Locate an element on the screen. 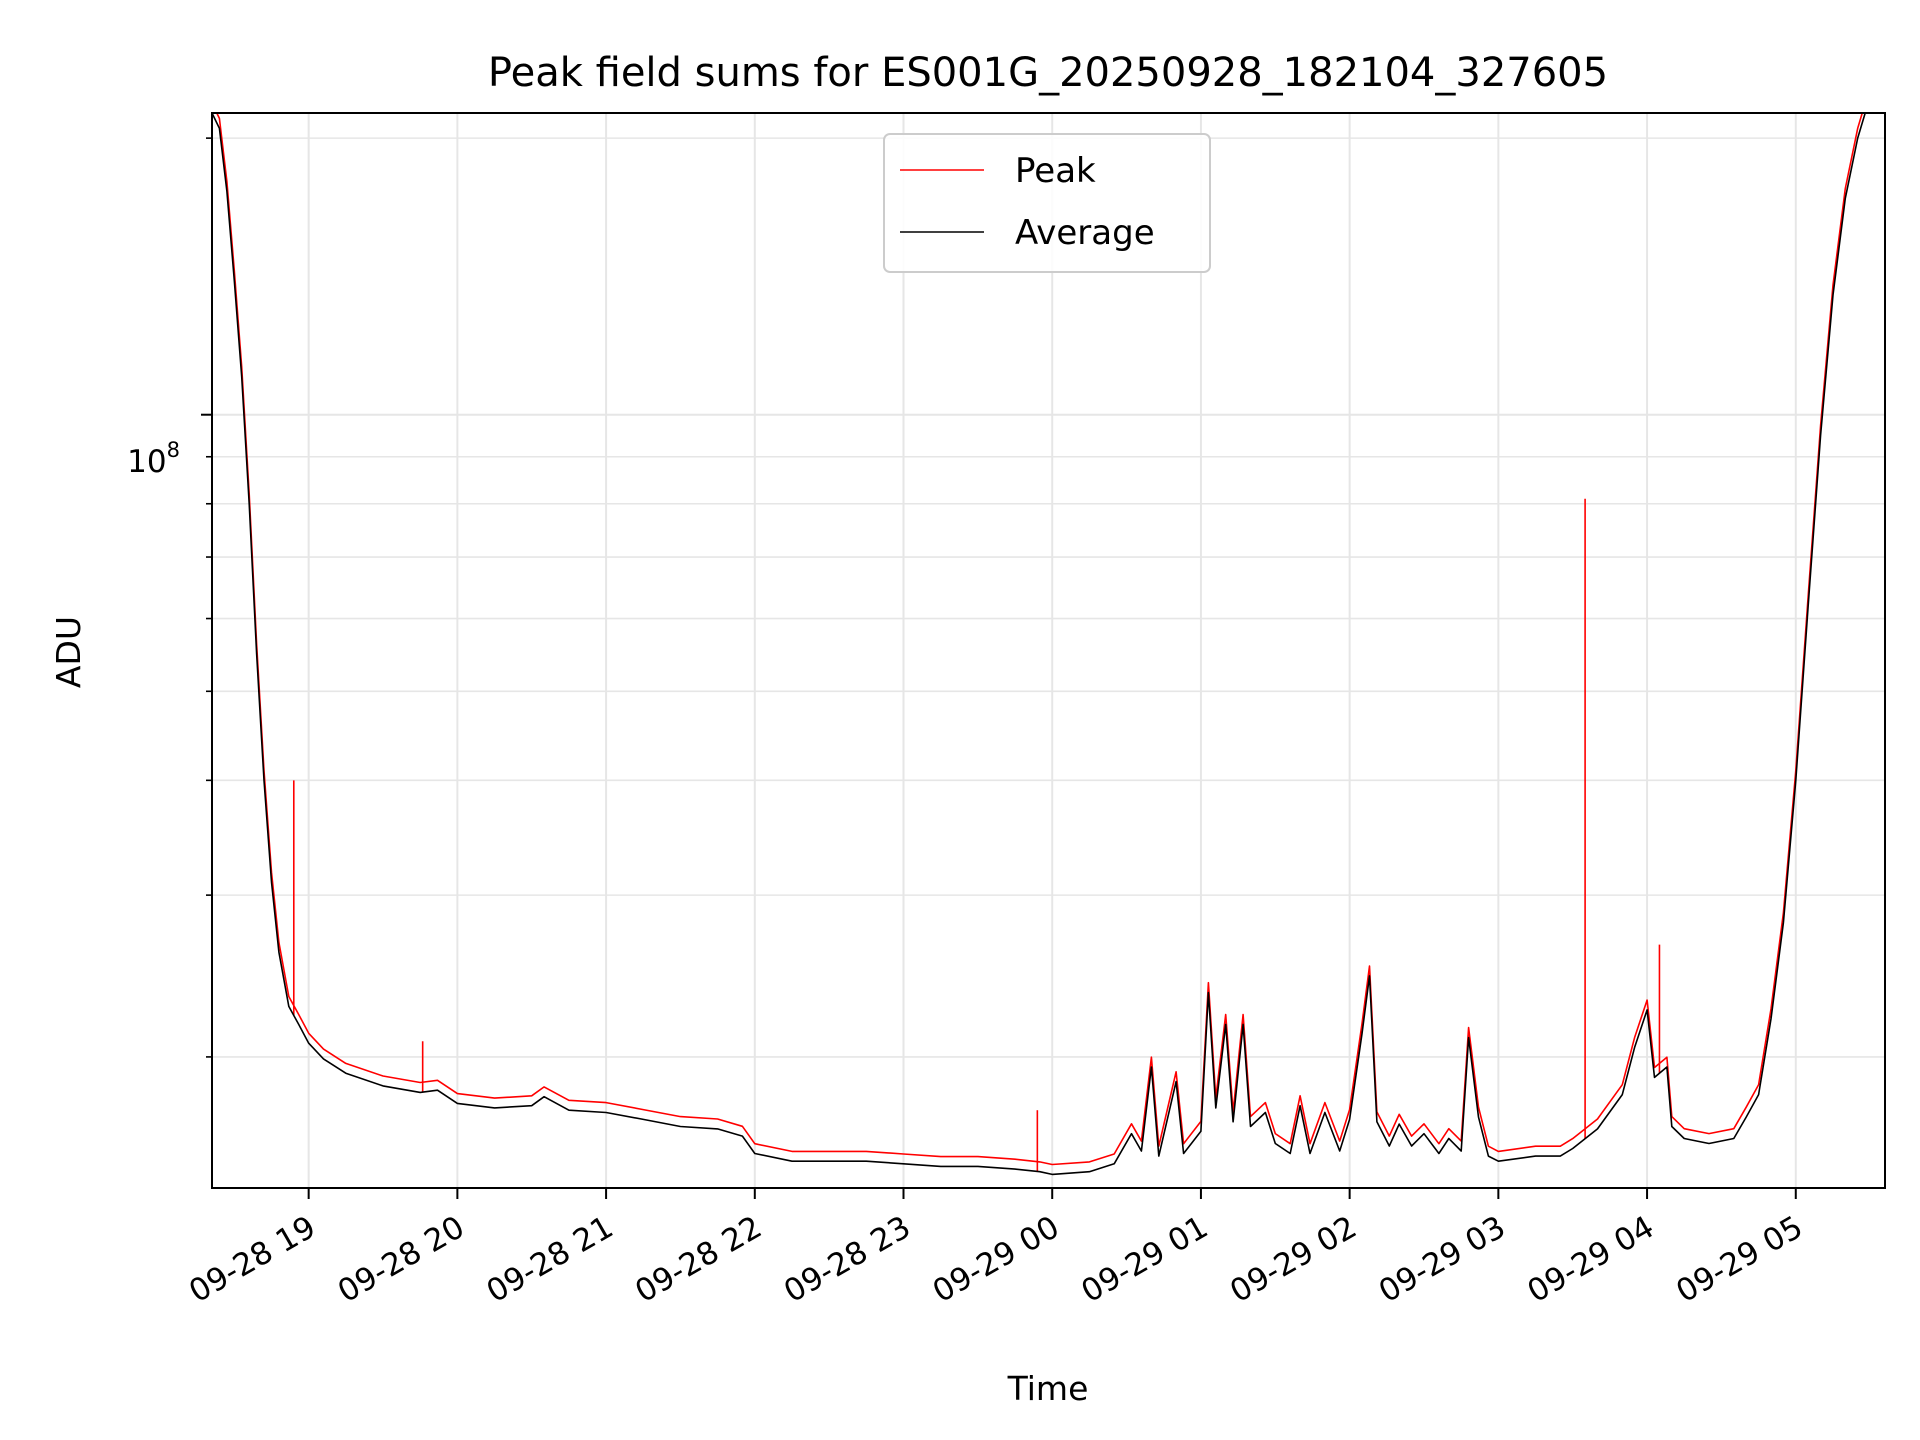 This screenshot has height=1440, width=1920. y-tick-label-base: 108 is located at coordinates (153, 459).